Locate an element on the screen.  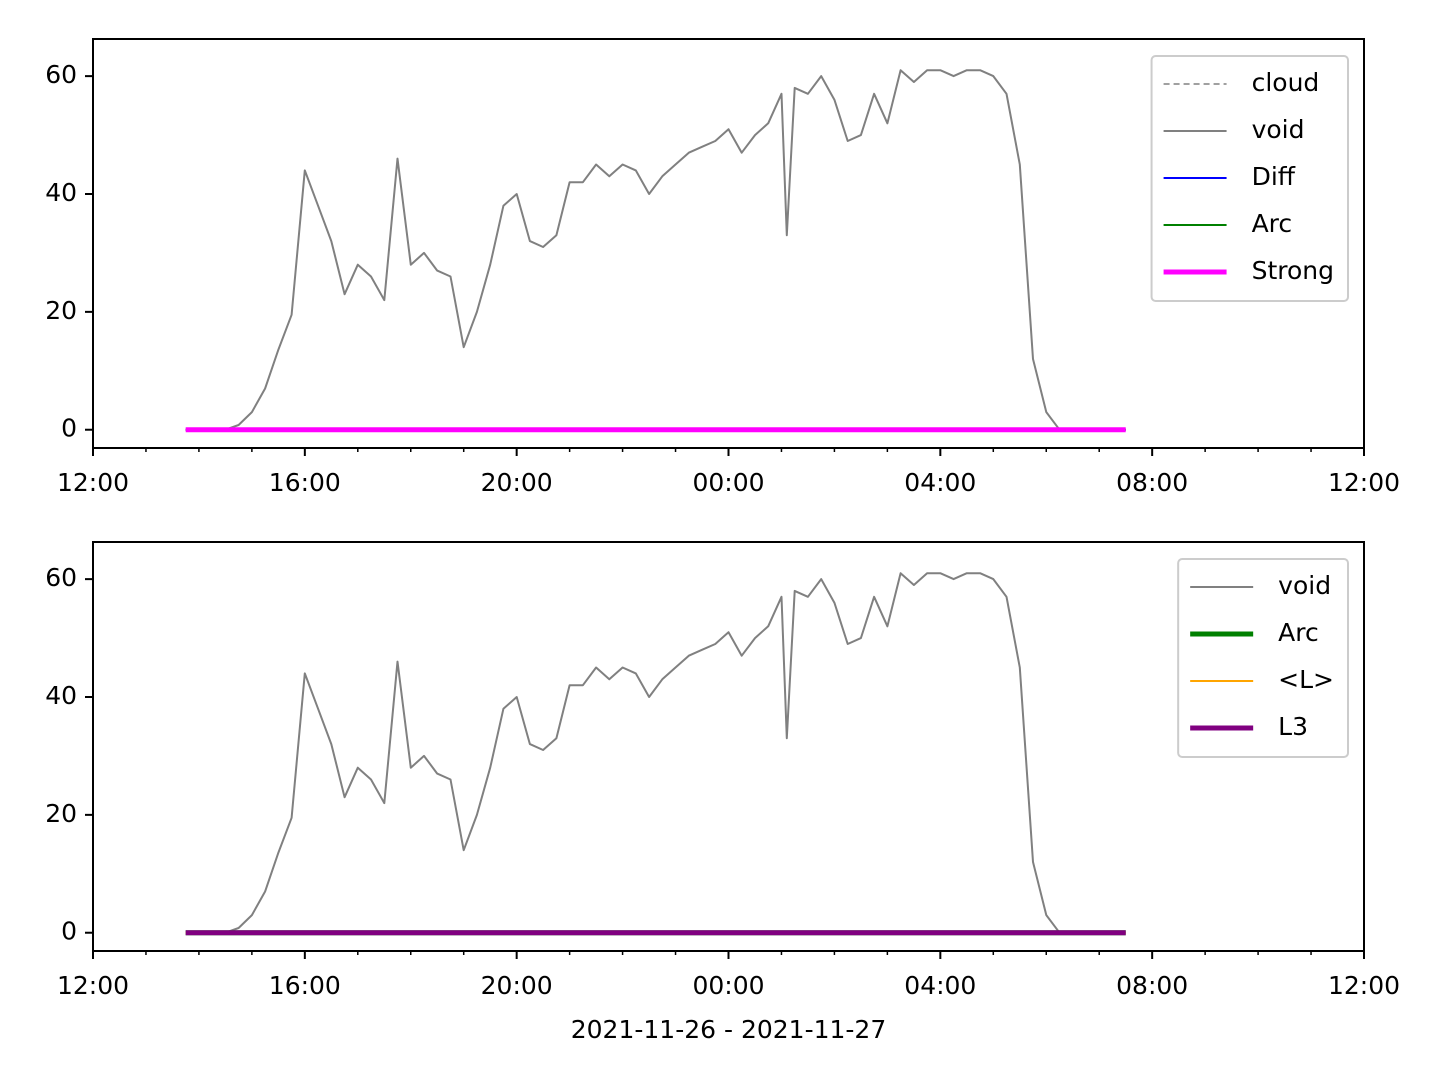
x-axis-label: 2021-11-26 - 2021-11-27 is located at coordinates (729, 1029).